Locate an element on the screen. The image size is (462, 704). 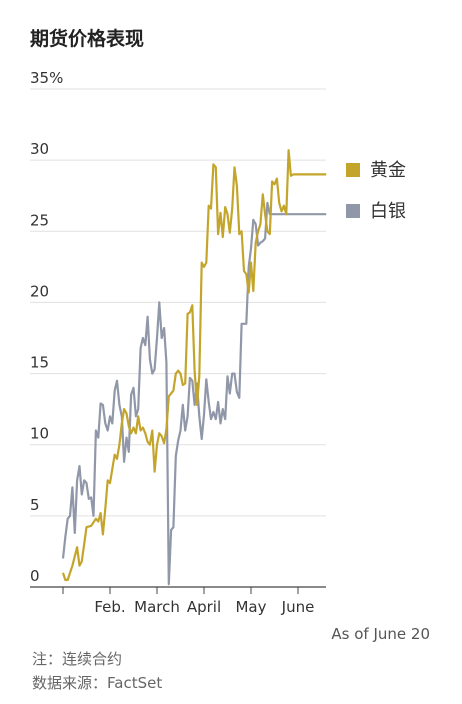
y-tick-label: 10 is located at coordinates (39, 434).